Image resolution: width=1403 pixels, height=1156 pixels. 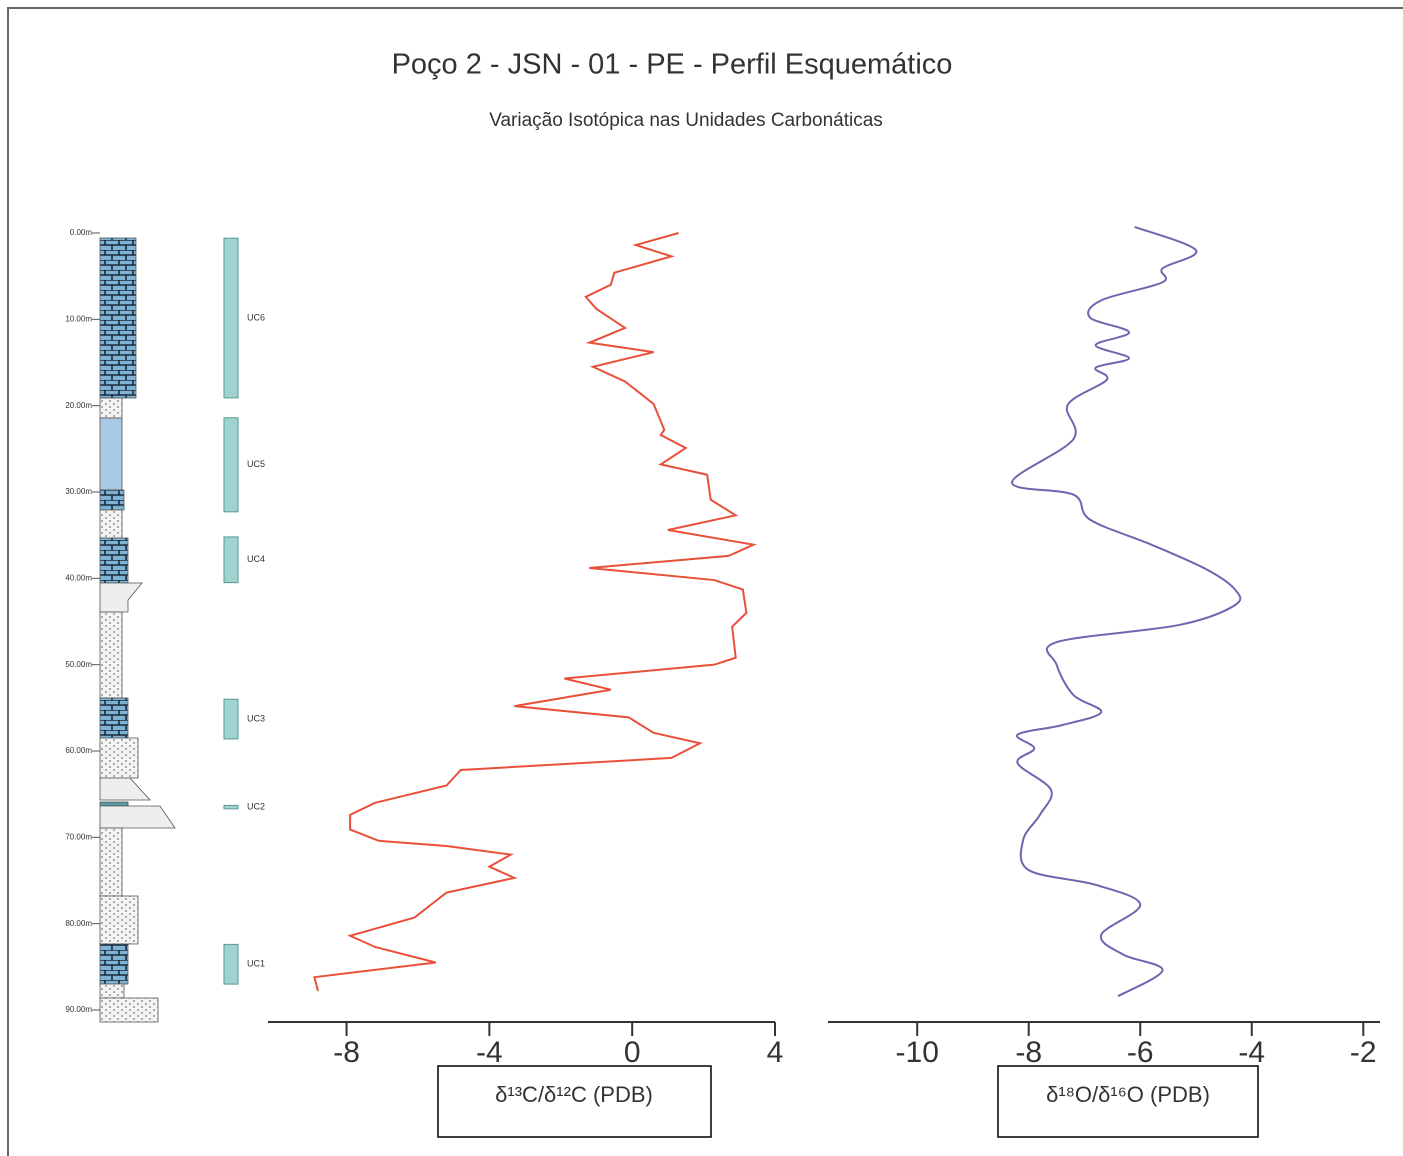 I want to click on unit-label: UC1, so click(x=256, y=964).